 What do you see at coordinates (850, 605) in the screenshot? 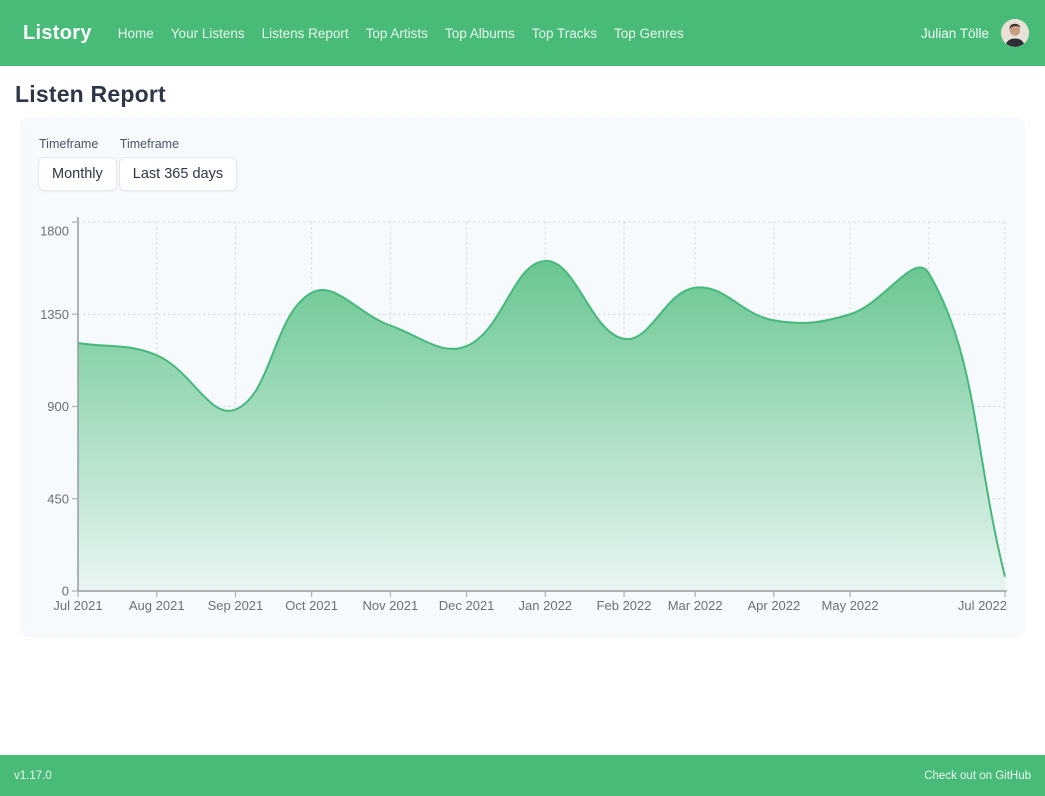
I see `svg-text: May 2022` at bounding box center [850, 605].